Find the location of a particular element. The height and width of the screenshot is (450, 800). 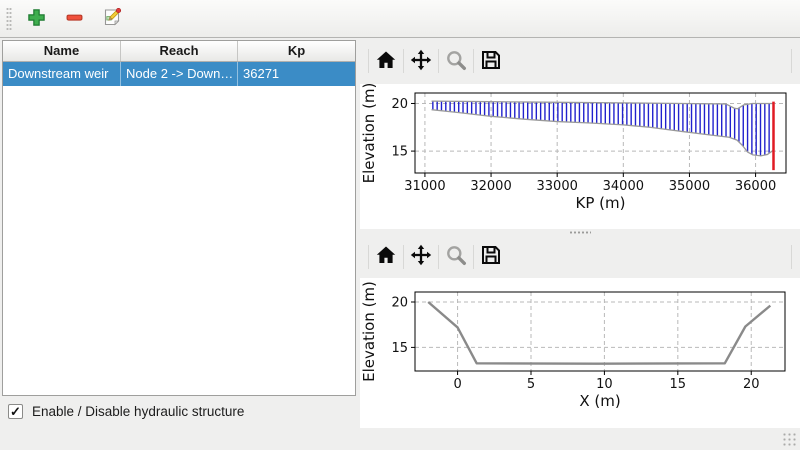

resize-grip-icon is located at coordinates (789, 439).